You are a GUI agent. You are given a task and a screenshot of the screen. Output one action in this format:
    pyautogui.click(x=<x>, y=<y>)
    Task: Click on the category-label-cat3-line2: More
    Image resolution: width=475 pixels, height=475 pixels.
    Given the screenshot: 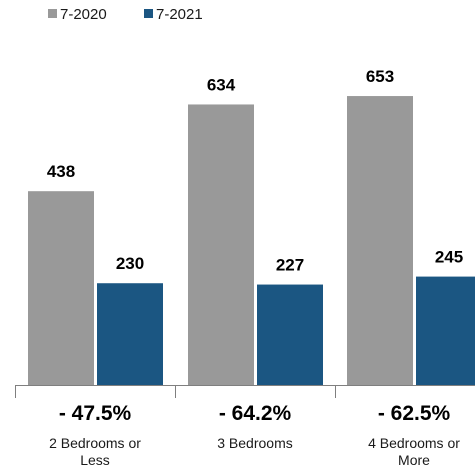 What is the action you would take?
    pyautogui.click(x=414, y=460)
    